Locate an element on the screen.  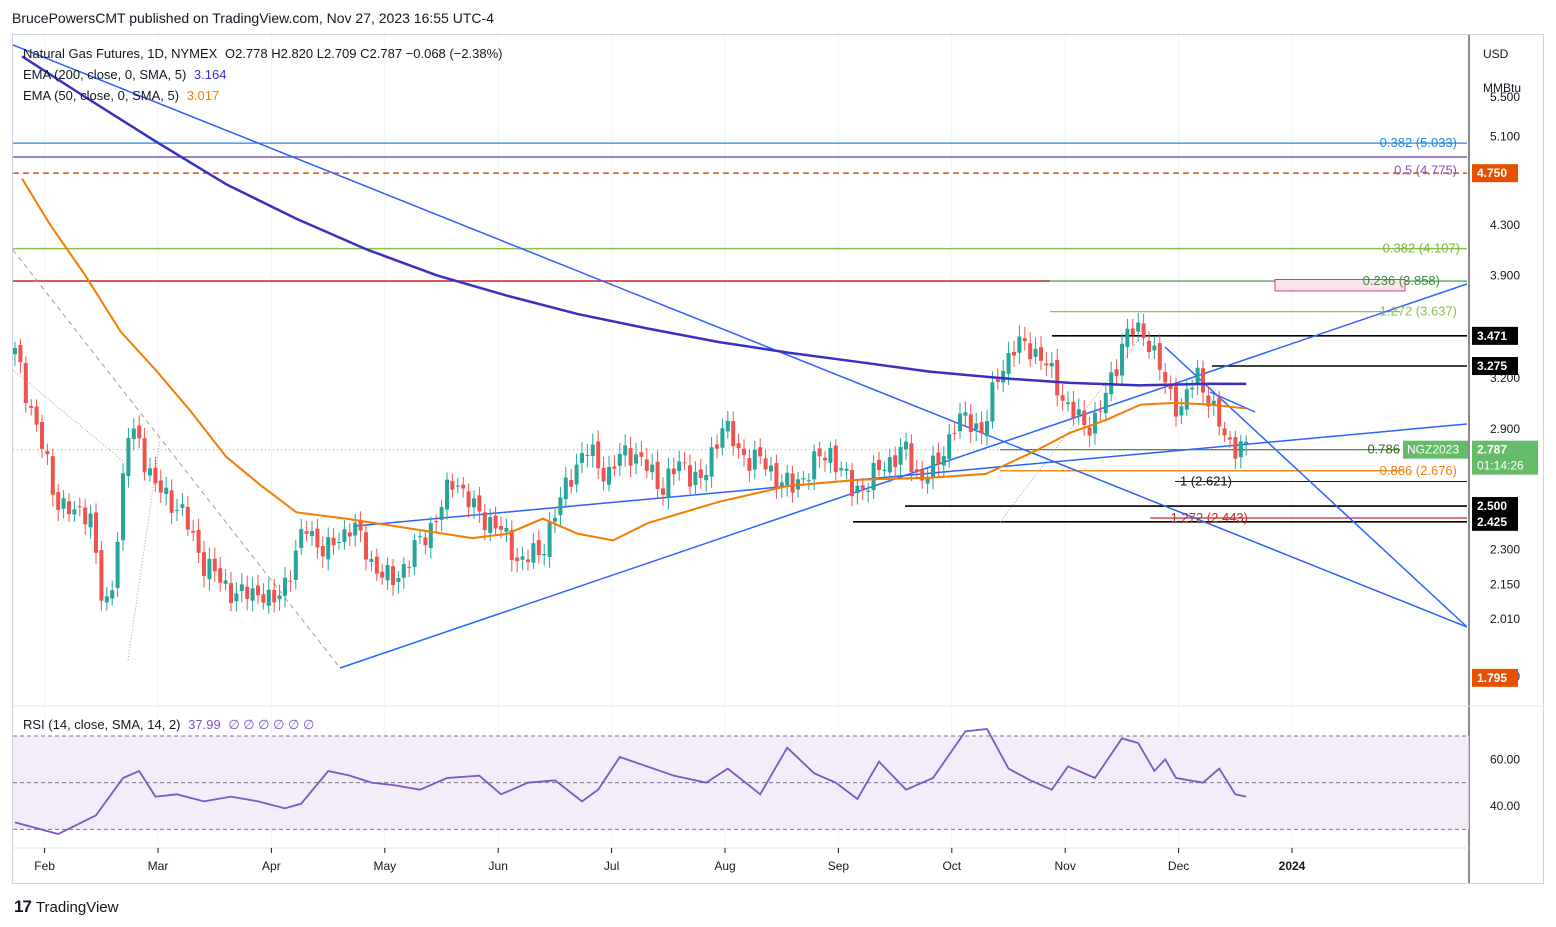
fib-label-8: 1.272 (2.443) is located at coordinates (1209, 517).